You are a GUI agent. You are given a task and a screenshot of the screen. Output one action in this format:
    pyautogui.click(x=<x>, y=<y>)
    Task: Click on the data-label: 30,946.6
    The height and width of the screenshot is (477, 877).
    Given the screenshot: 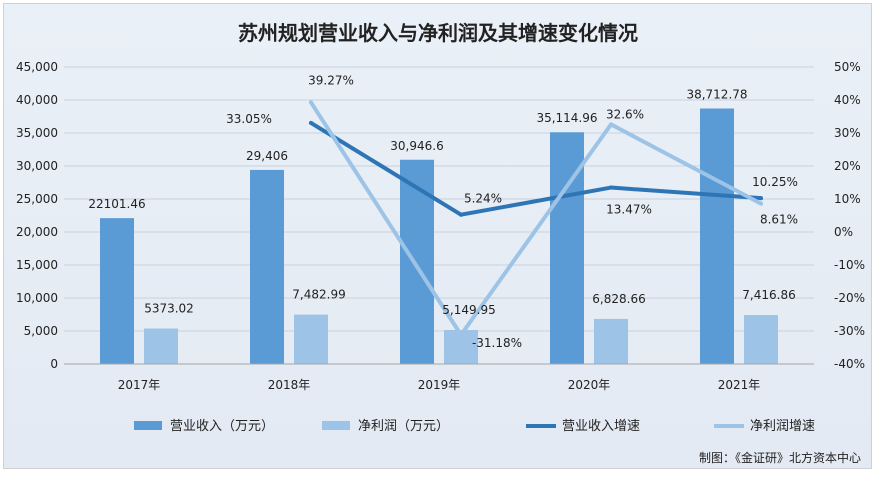 What is the action you would take?
    pyautogui.click(x=416, y=146)
    